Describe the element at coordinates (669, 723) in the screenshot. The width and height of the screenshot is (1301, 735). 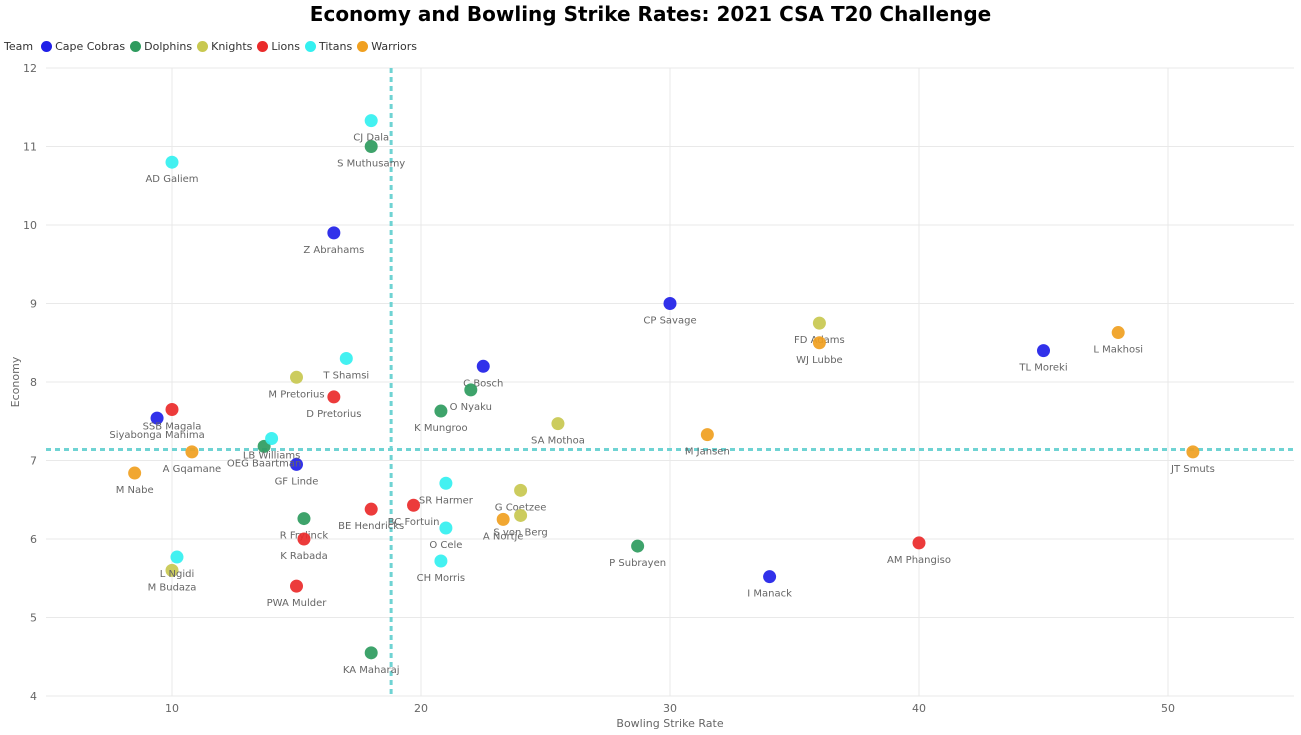
I see `x-axis-label: Bowling Strike Rate` at that location.